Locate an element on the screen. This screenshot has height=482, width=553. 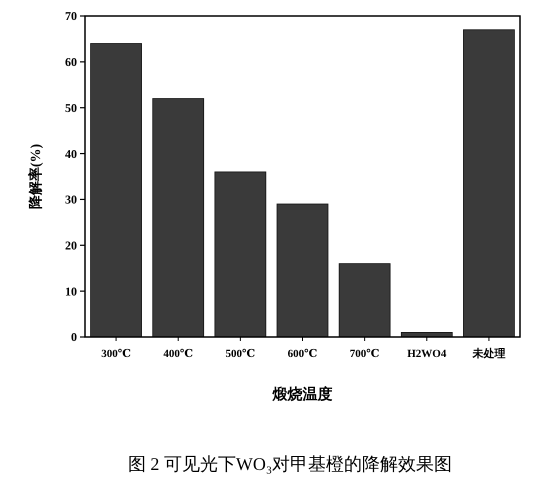
y-axis-title: 降解率(%) is located at coordinates (35, 177).